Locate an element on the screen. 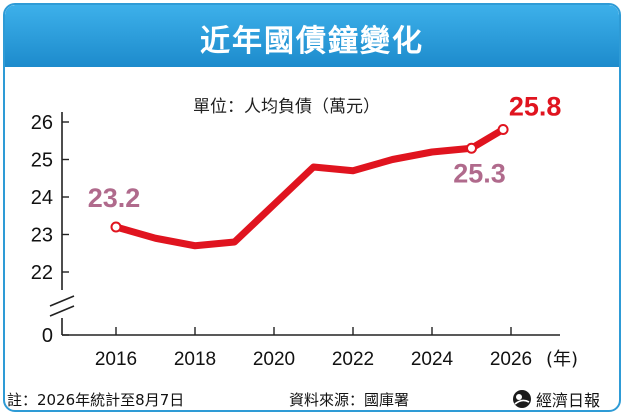  brand-name: 經濟日報 is located at coordinates (568, 400).